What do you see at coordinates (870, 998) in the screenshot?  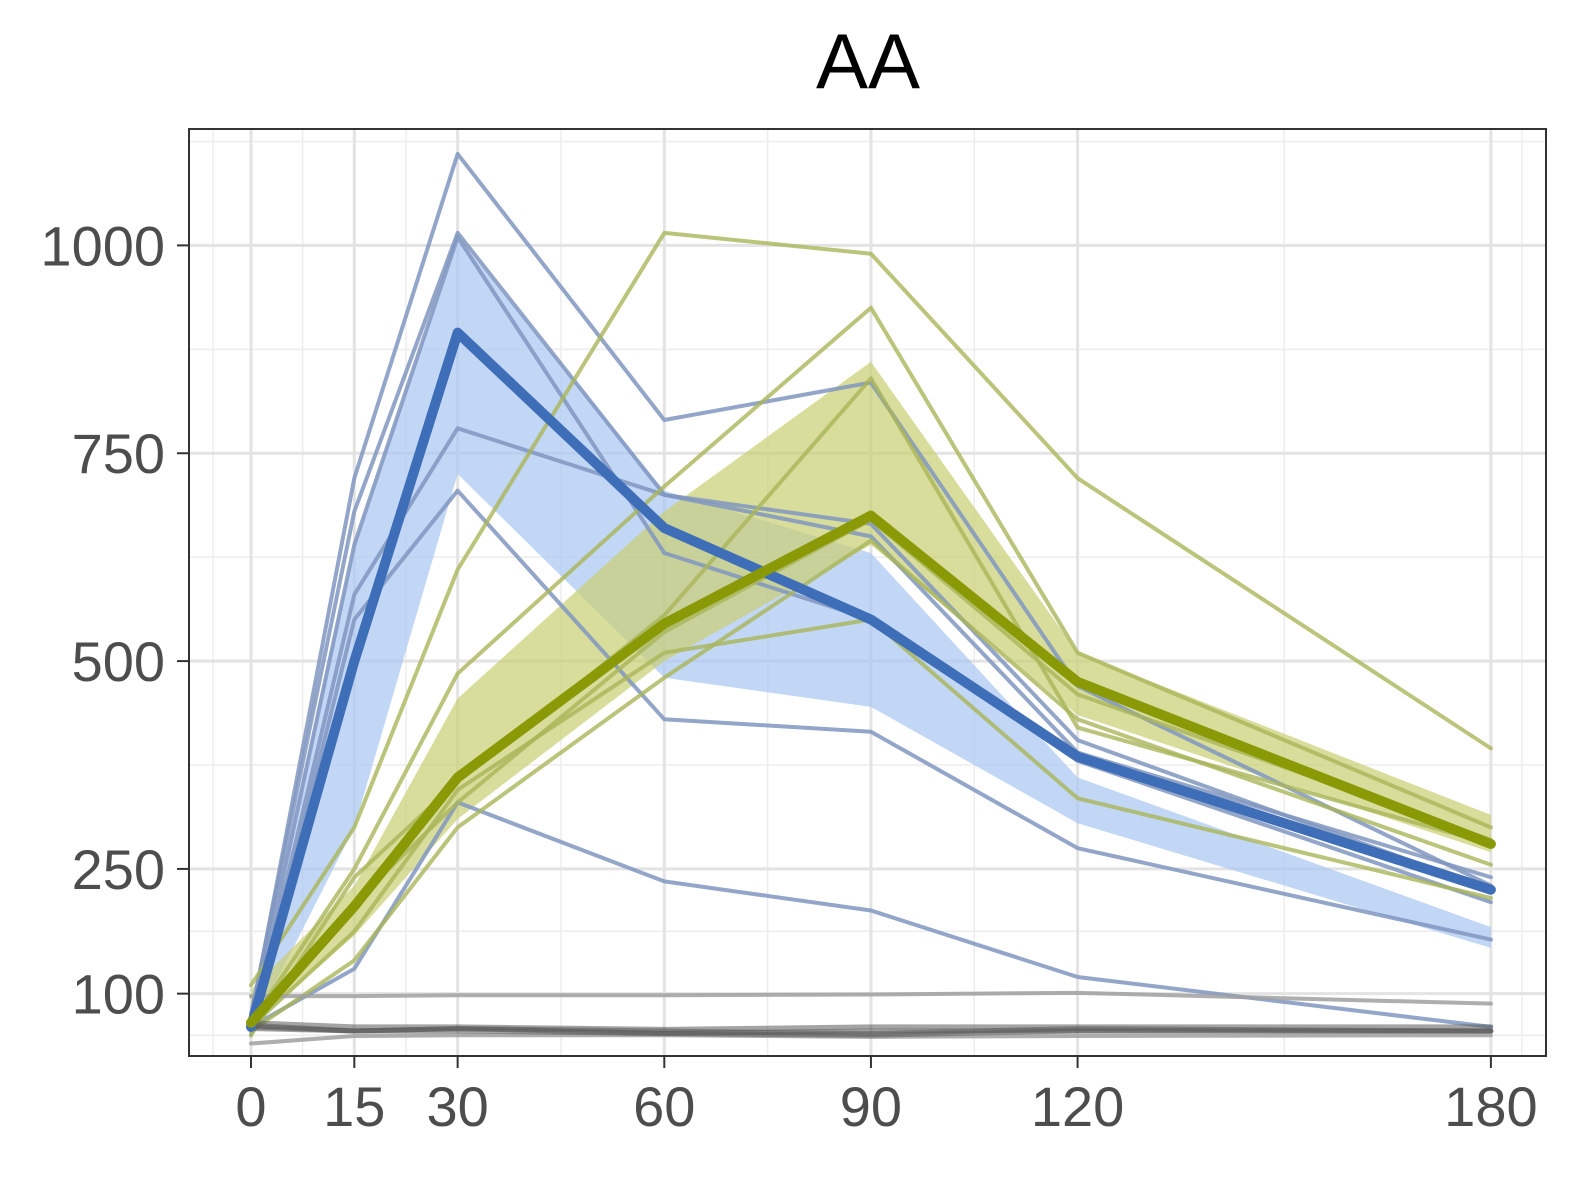 I see `gray-thin-series-line` at bounding box center [870, 998].